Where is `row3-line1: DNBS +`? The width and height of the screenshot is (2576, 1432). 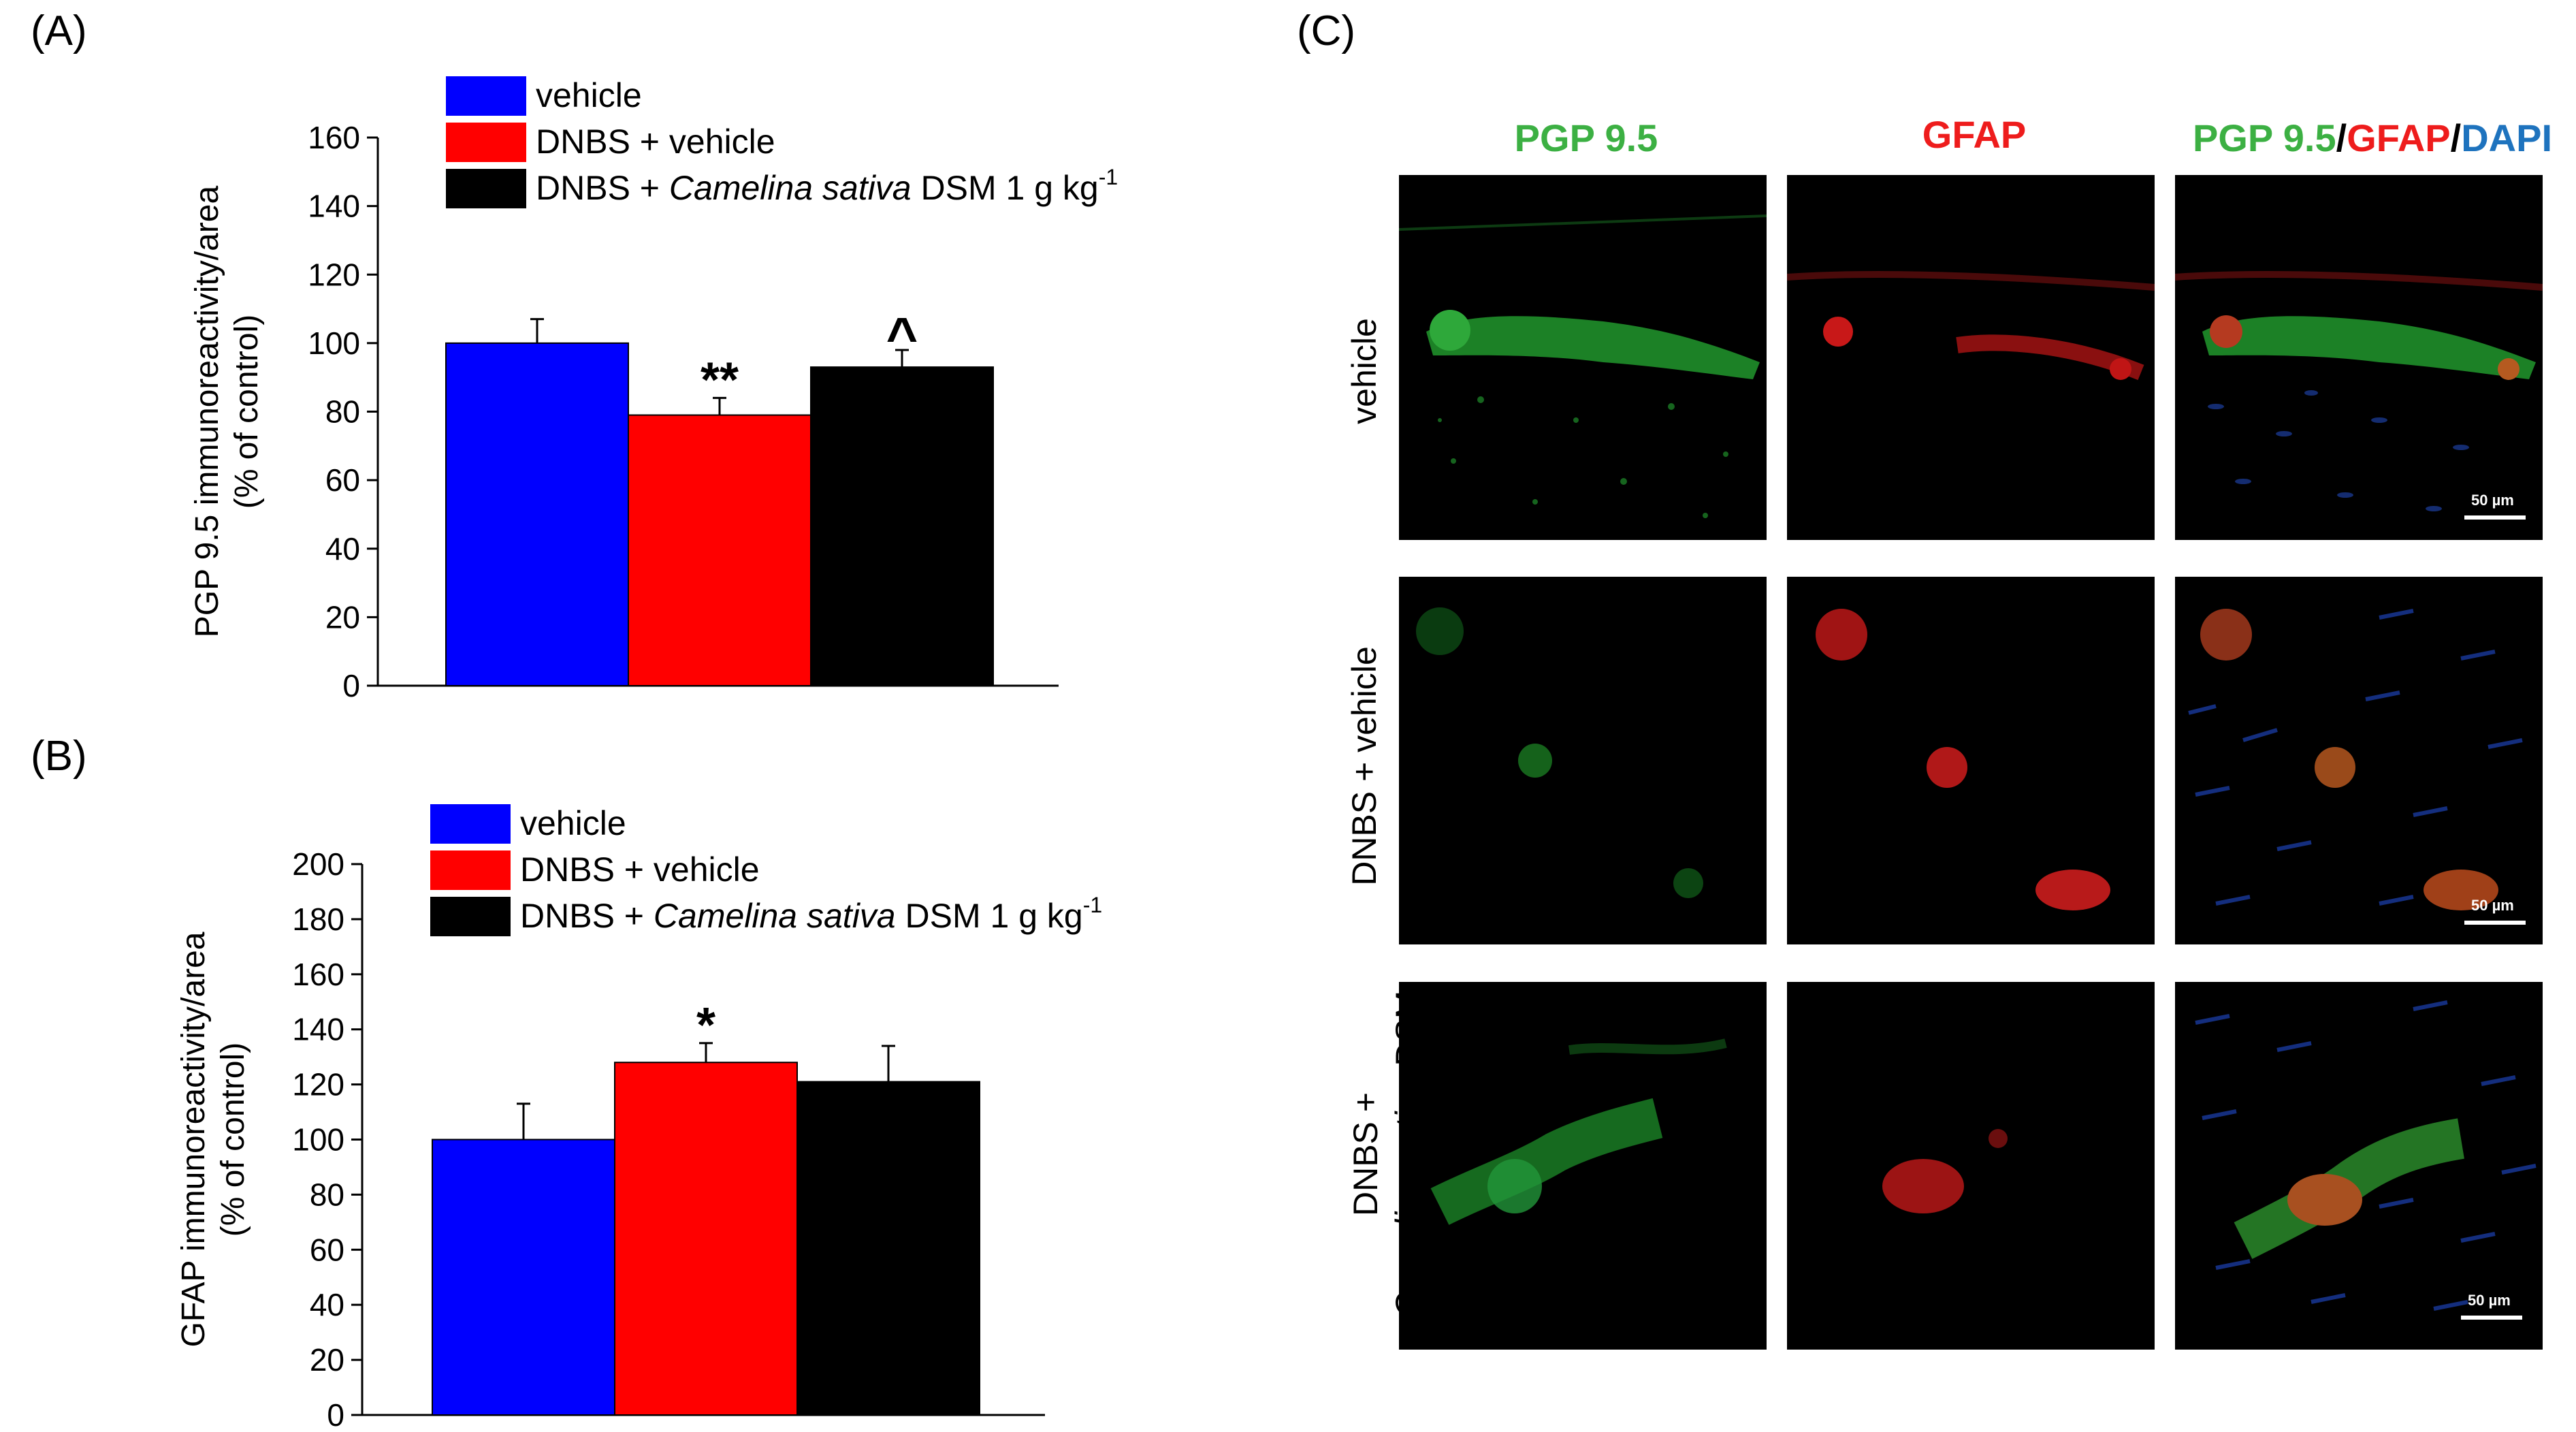
row3-line1: DNBS + is located at coordinates (1366, 1154).